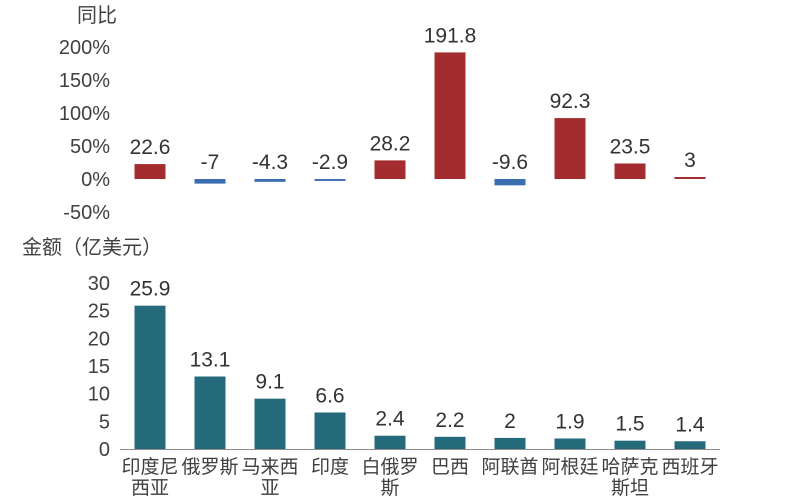 The width and height of the screenshot is (800, 500). What do you see at coordinates (569, 421) in the screenshot?
I see `amount-data-label: 1.9` at bounding box center [569, 421].